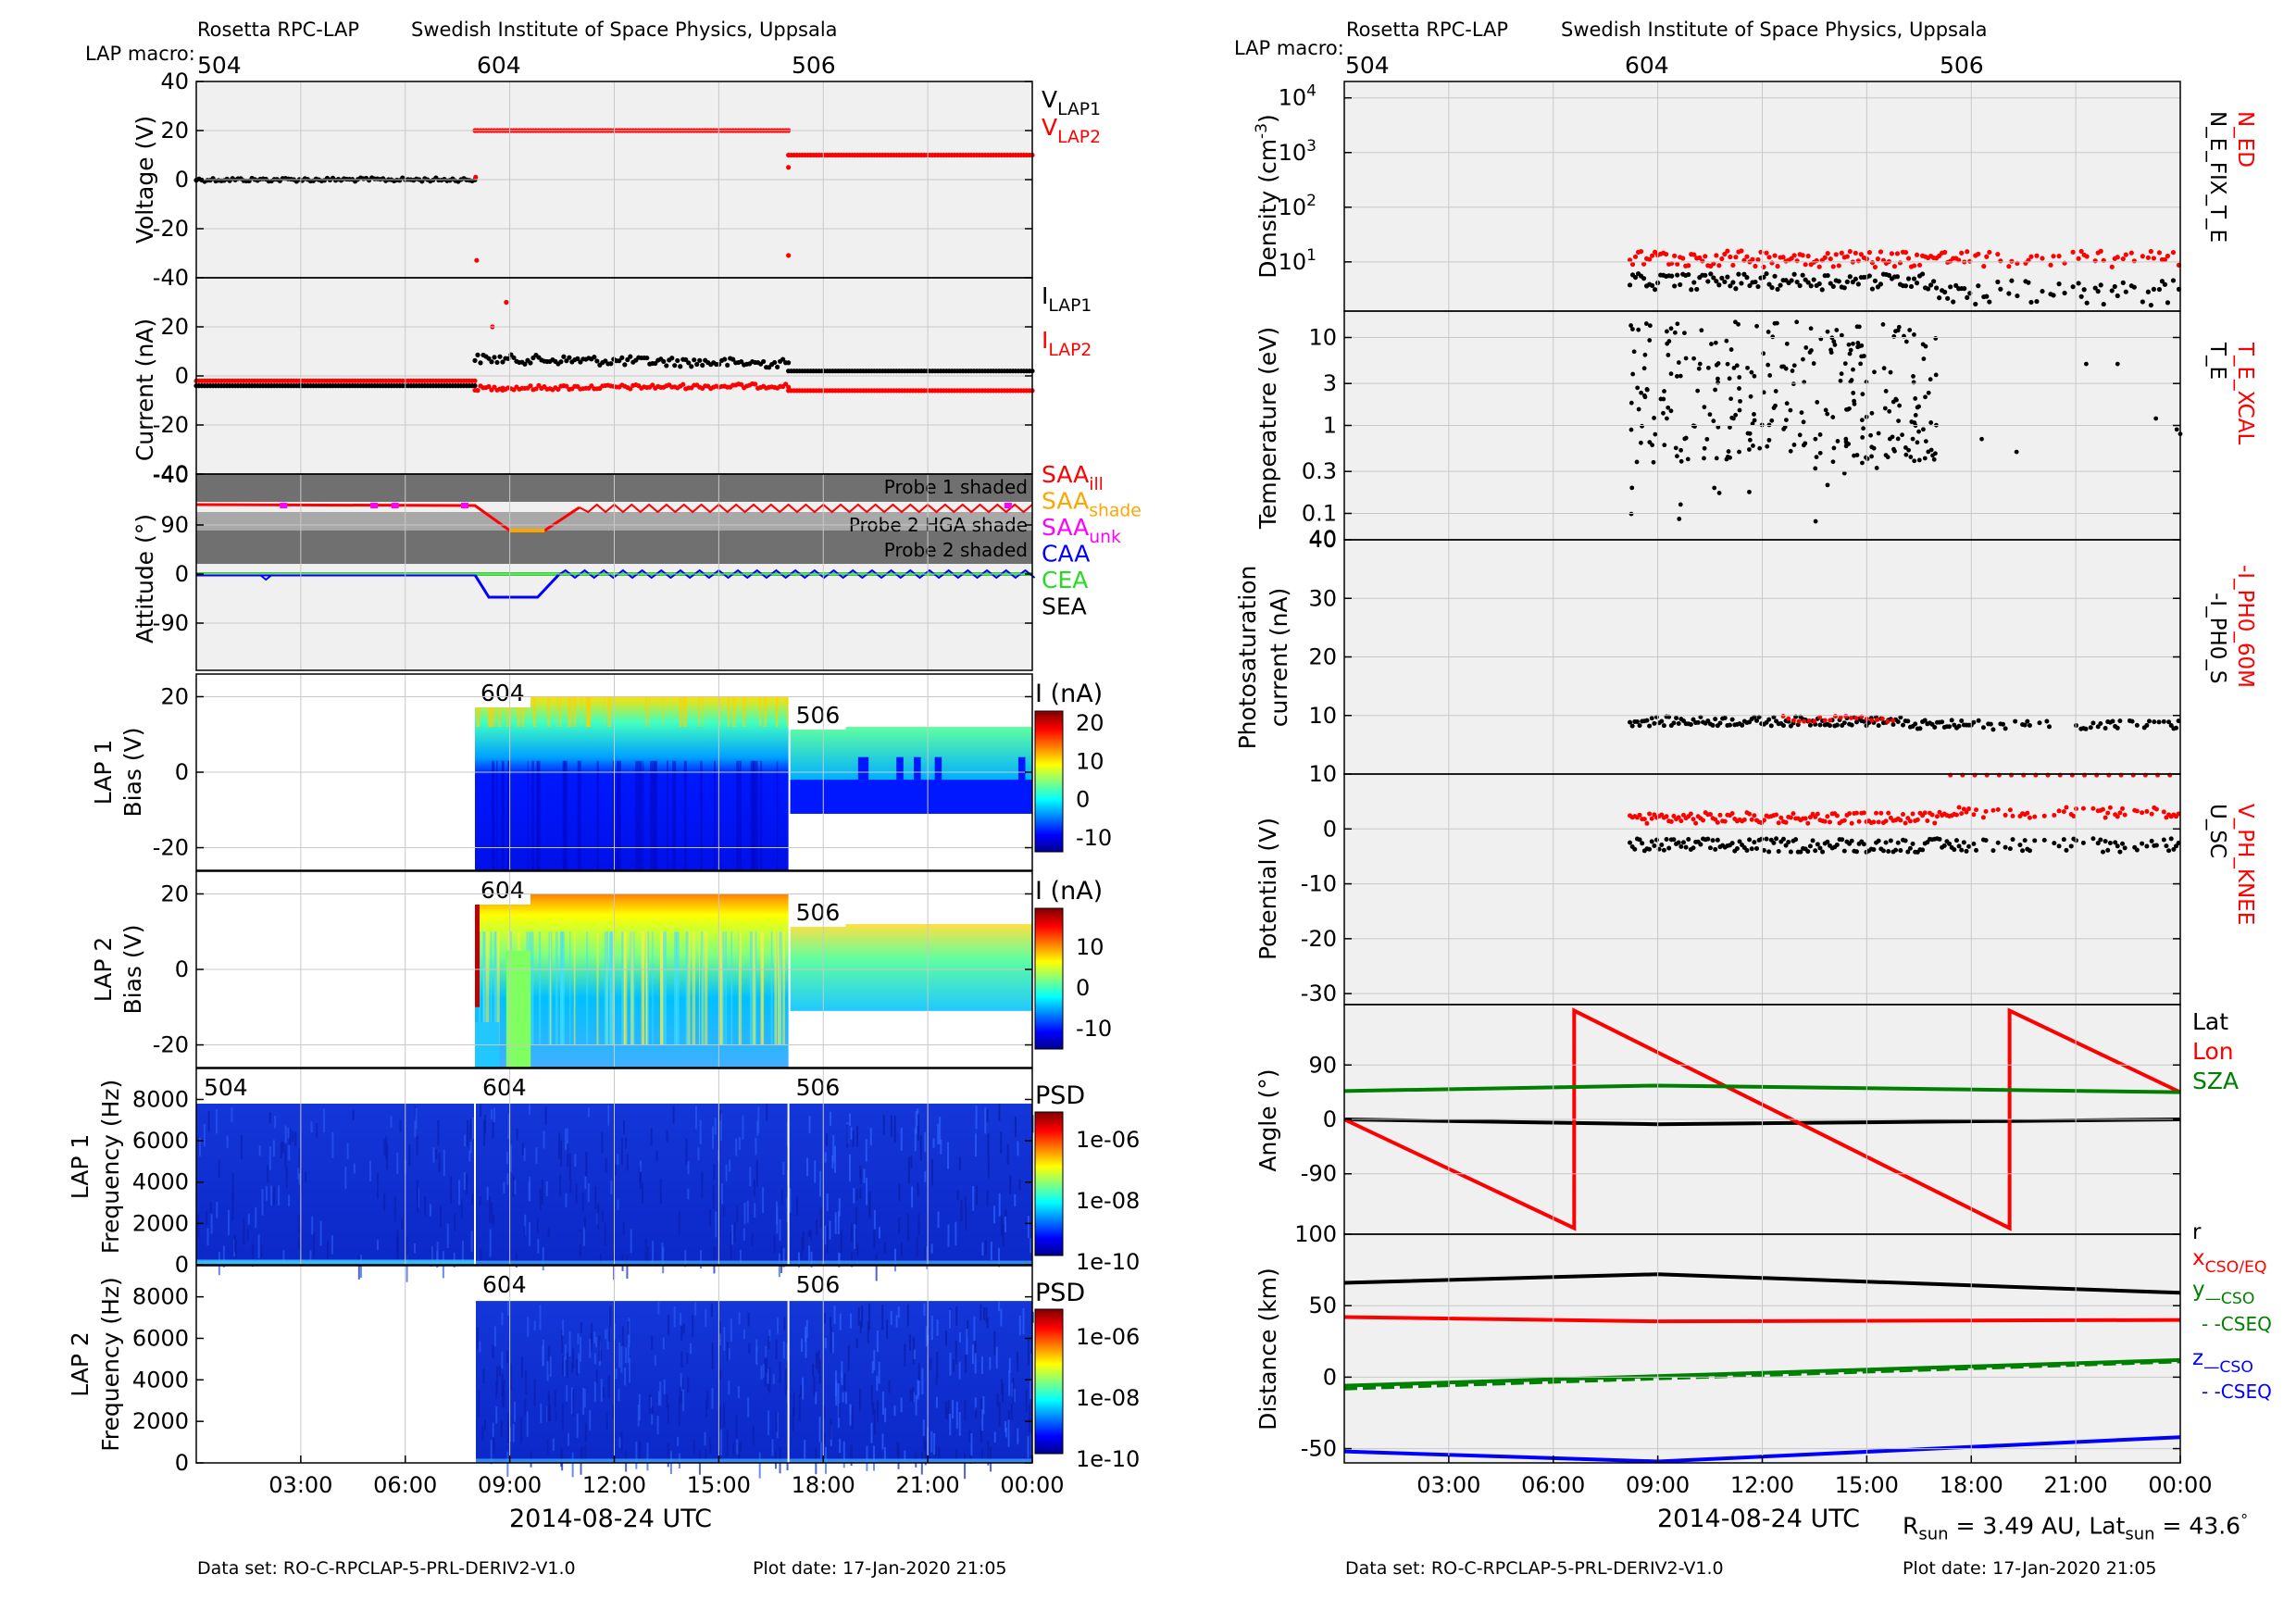 The width and height of the screenshot is (2296, 1624). I want to click on macro-506-right: 506, so click(1962, 65).